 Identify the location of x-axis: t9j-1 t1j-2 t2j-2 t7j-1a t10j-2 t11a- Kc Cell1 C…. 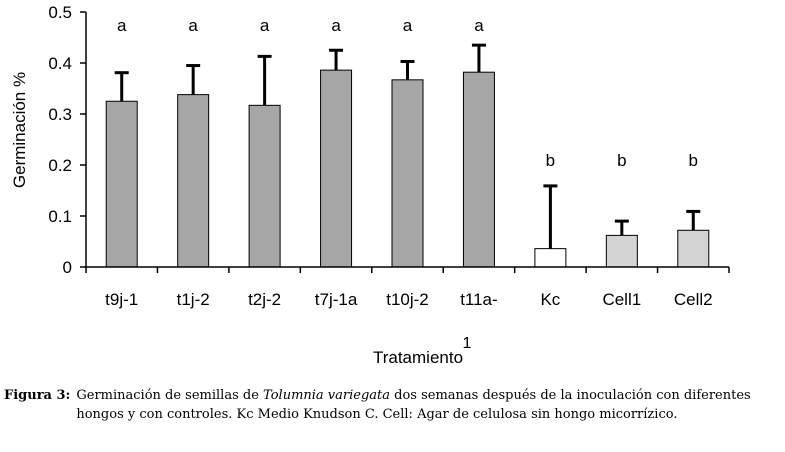
(407, 287).